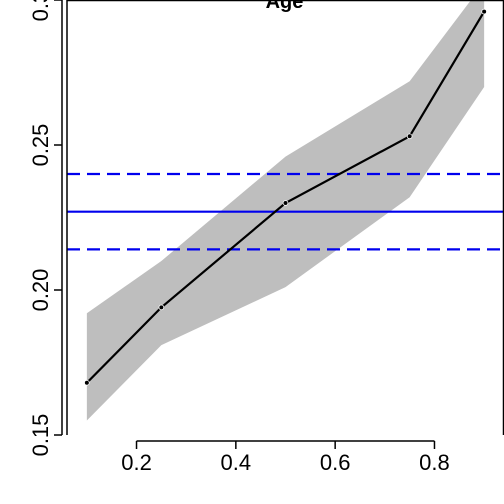  What do you see at coordinates (236, 462) in the screenshot?
I see `x-tick-label: 0.4` at bounding box center [236, 462].